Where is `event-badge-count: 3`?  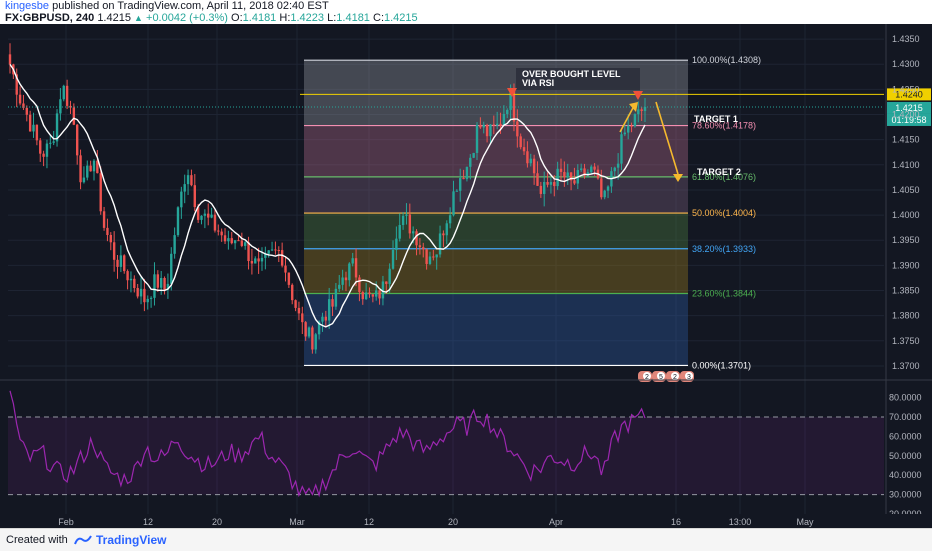 event-badge-count: 3 is located at coordinates (689, 377).